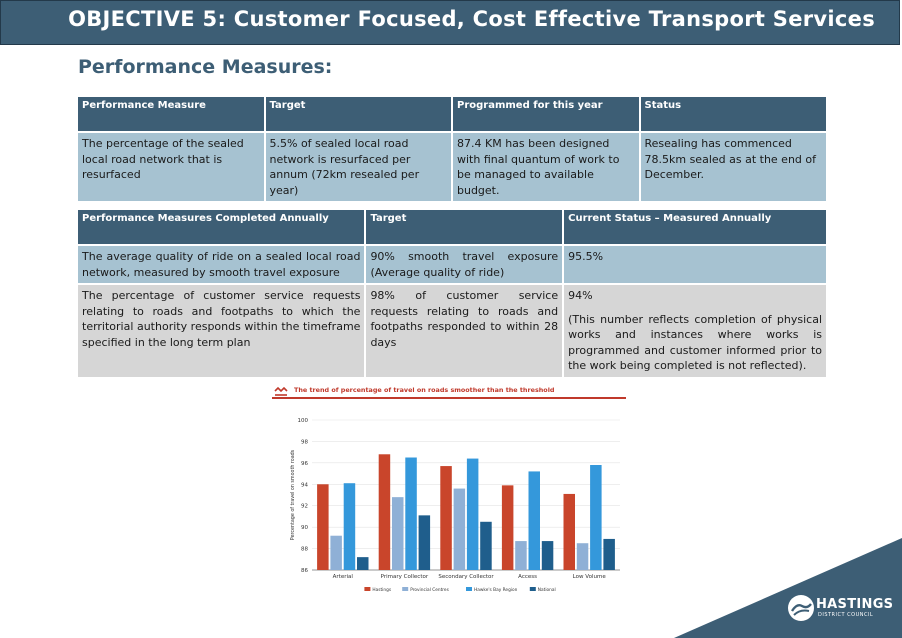 The height and width of the screenshot is (638, 902). What do you see at coordinates (855, 604) in the screenshot?
I see `logo-name: HASTINGS` at bounding box center [855, 604].